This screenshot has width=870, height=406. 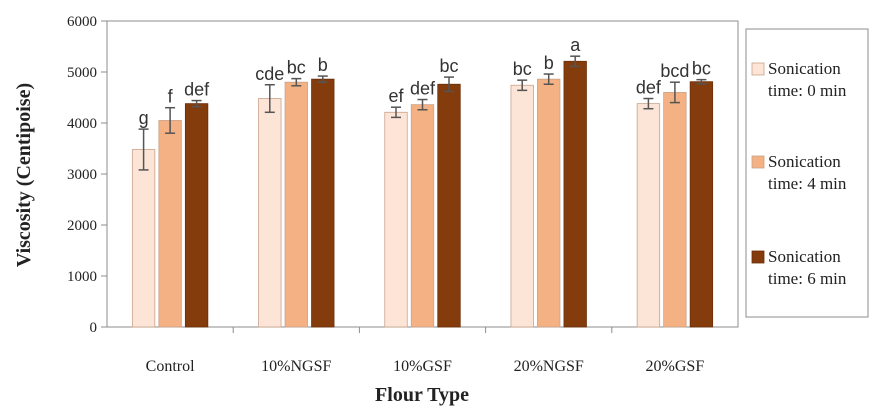 I want to click on x-category-label: Control, so click(x=170, y=366).